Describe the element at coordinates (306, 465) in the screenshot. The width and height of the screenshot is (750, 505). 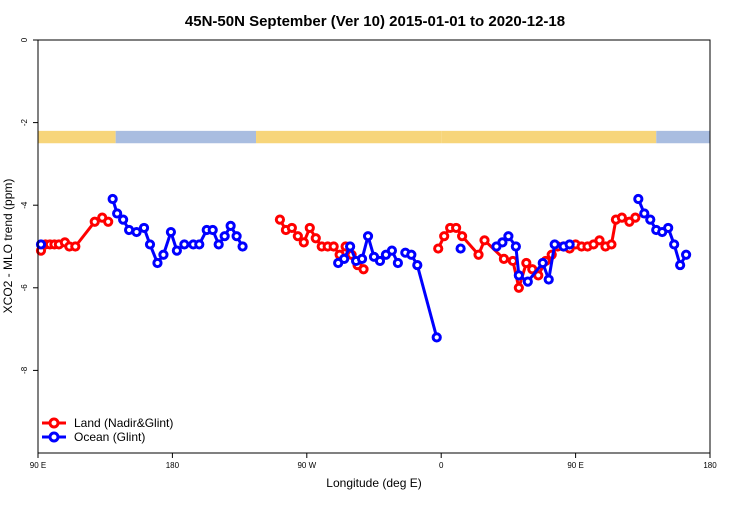
I see `x-tick-label: 90 W` at that location.